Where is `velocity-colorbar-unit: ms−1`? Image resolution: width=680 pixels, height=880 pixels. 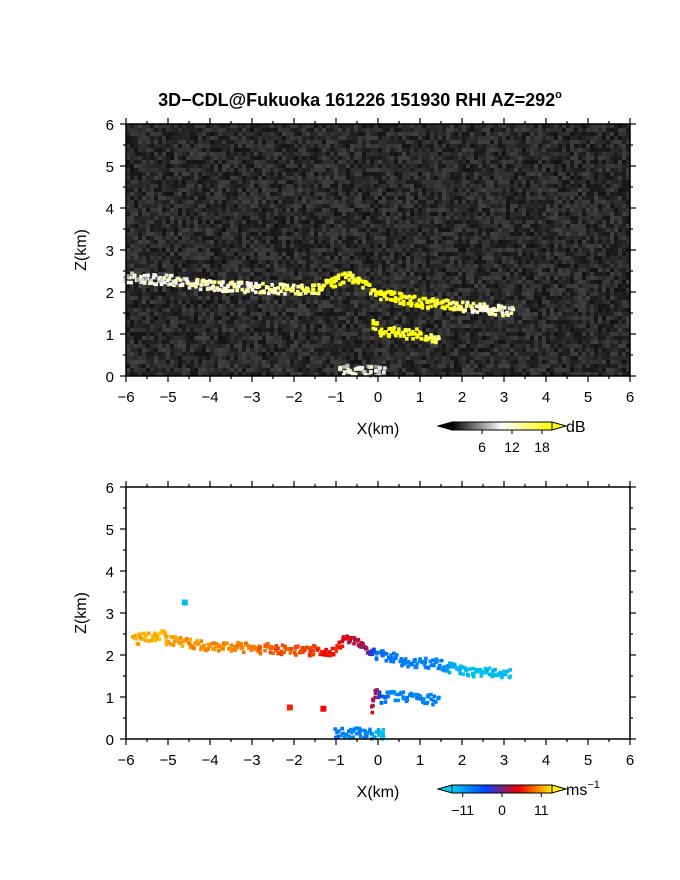
velocity-colorbar-unit: ms−1 is located at coordinates (583, 789).